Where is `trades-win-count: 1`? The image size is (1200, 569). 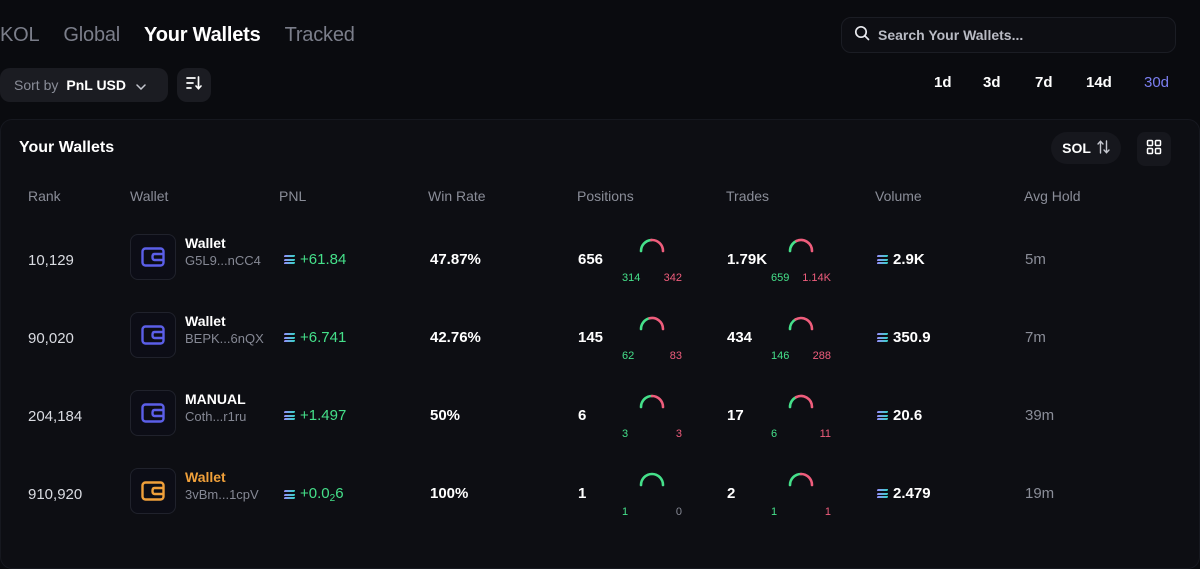 trades-win-count: 1 is located at coordinates (774, 512).